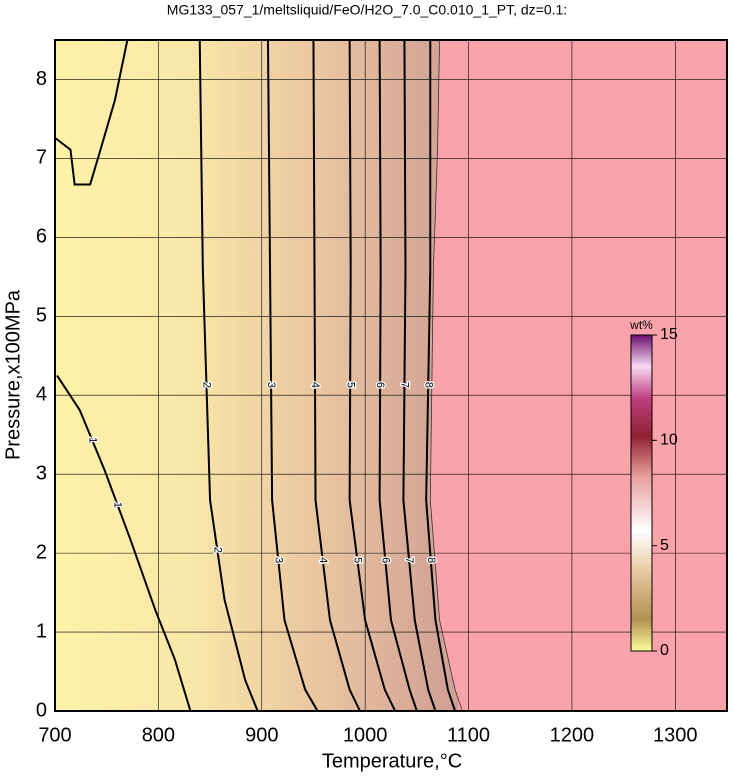 This screenshot has height=776, width=734. I want to click on colorbar-tick-label: 15, so click(669, 334).